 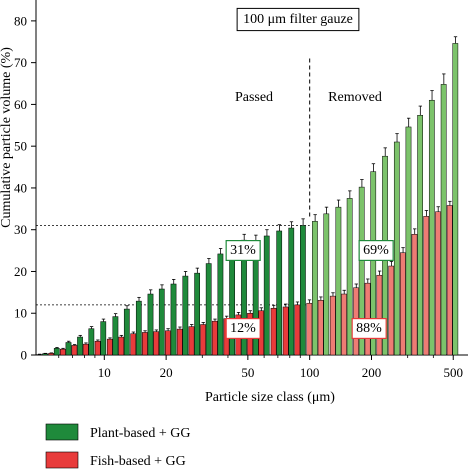 I want to click on fish-passed-pct: 12%, so click(x=243, y=328).